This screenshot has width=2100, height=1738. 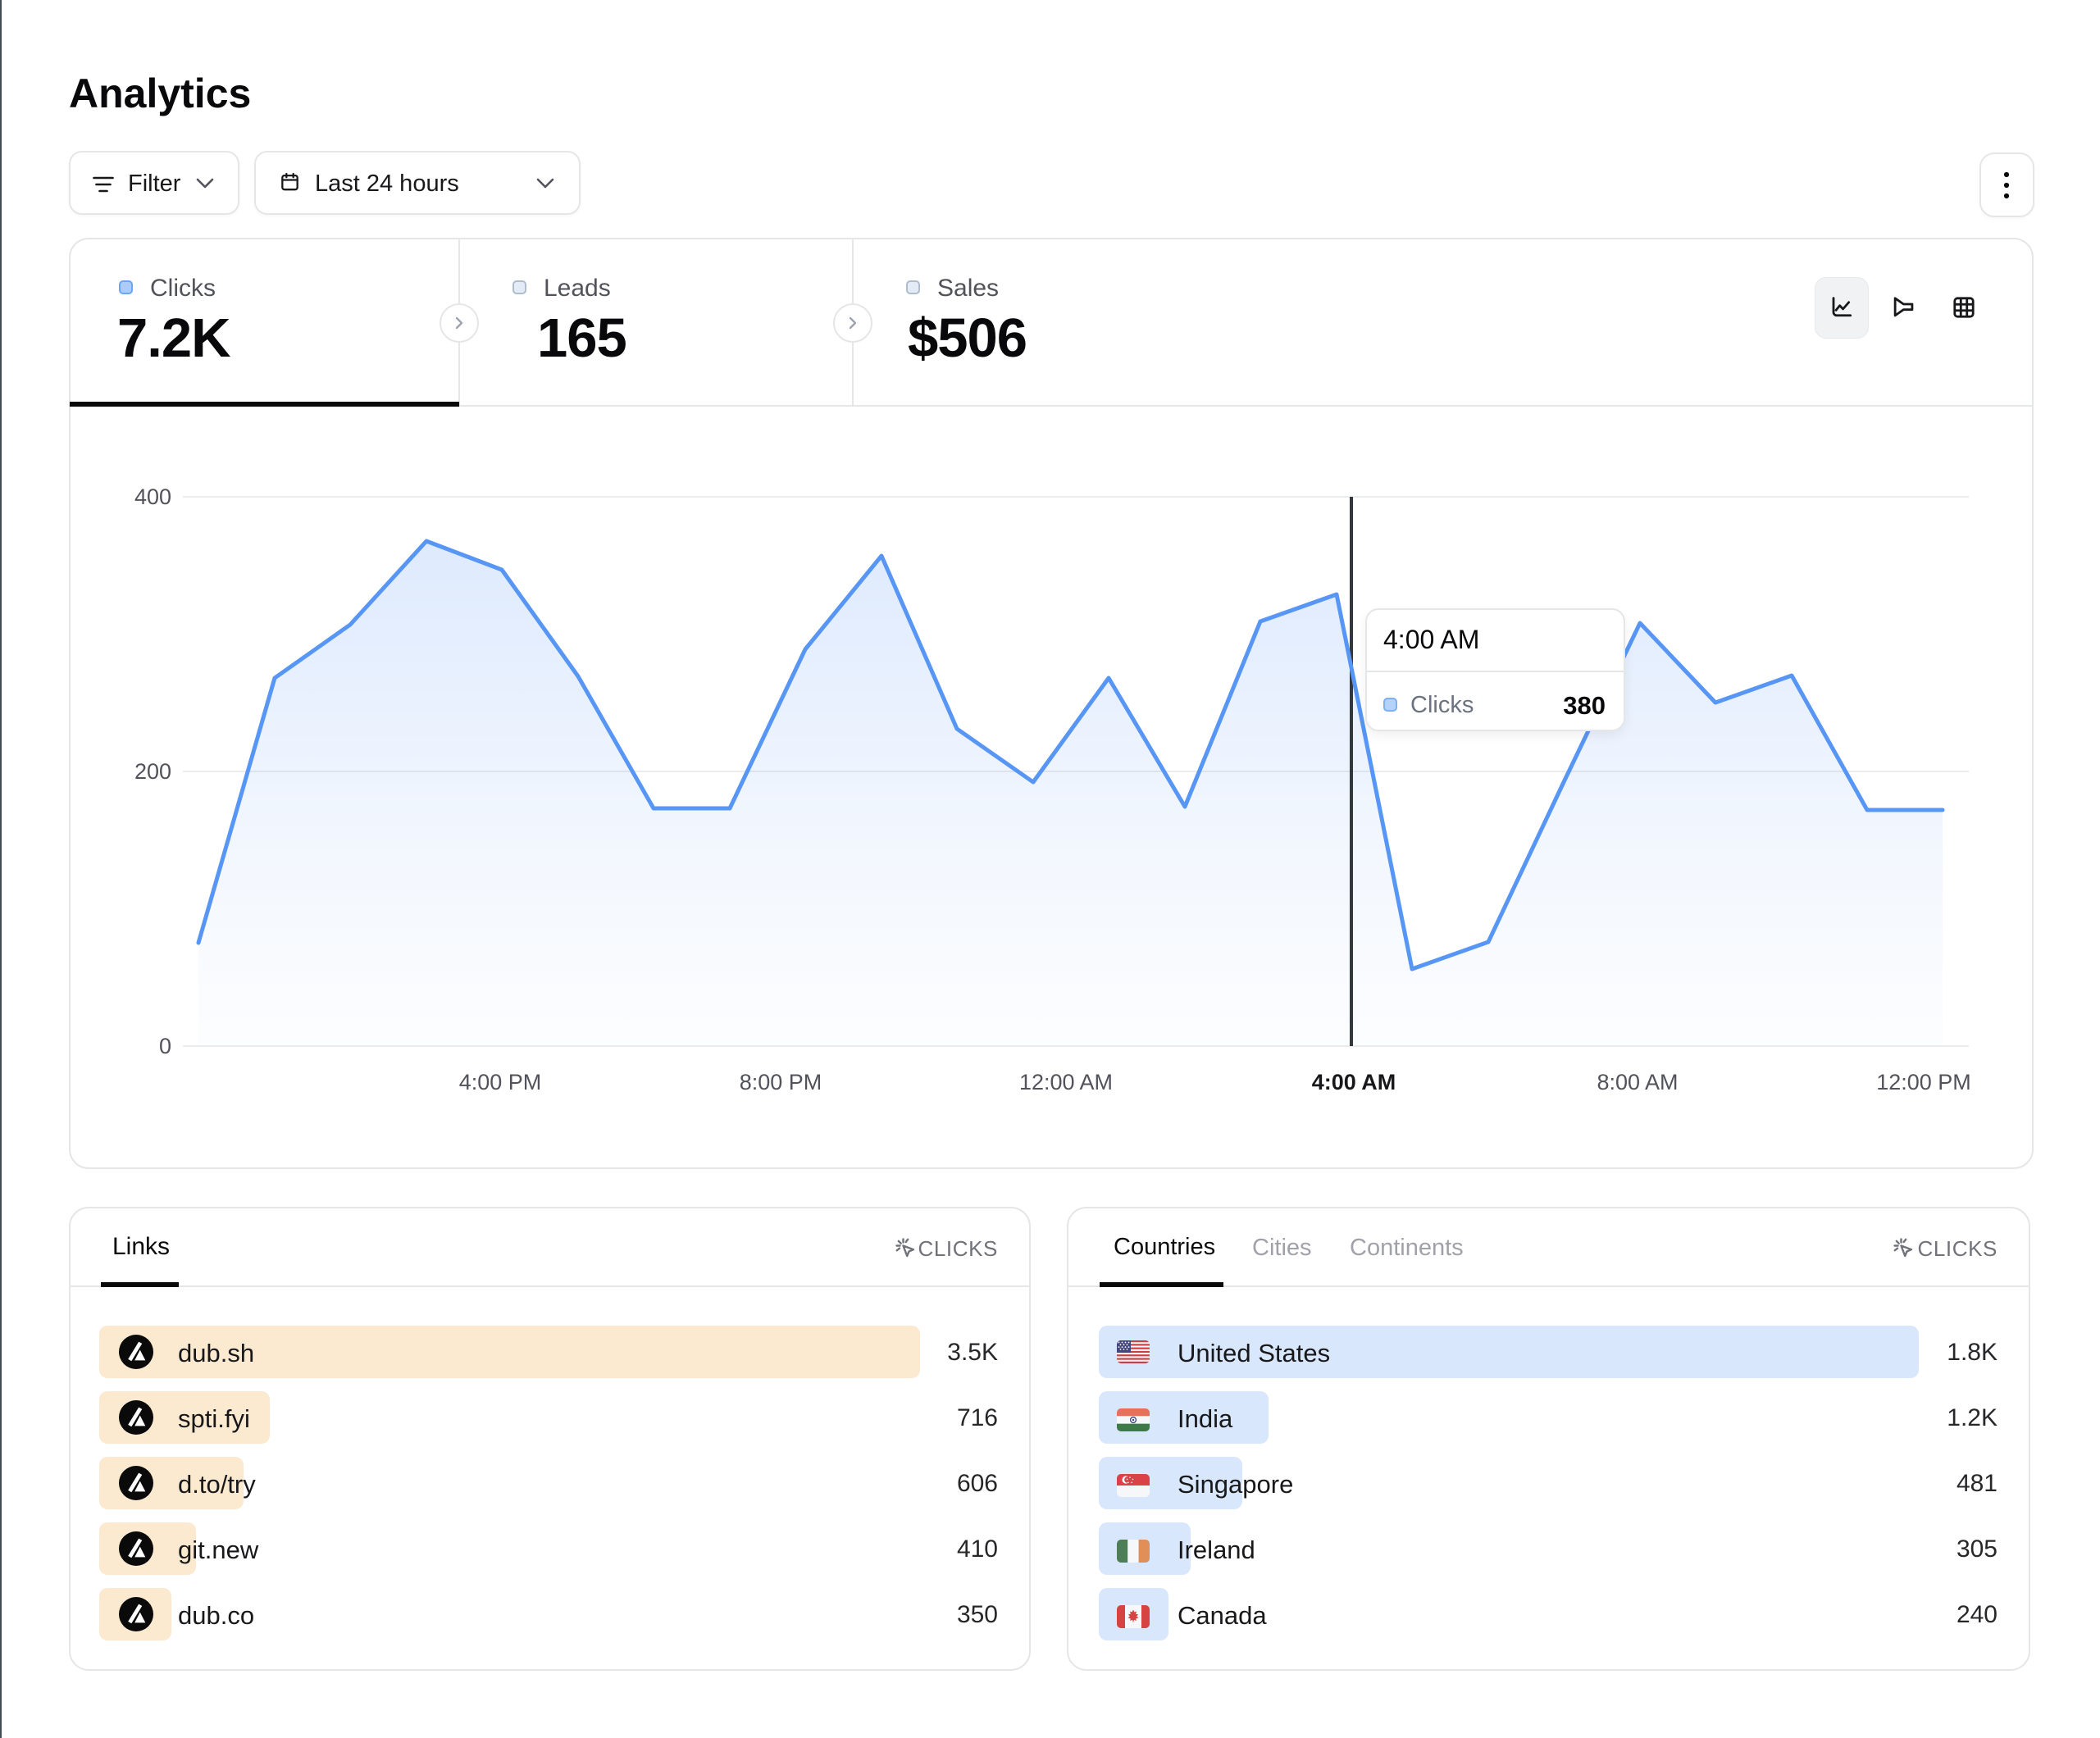 I want to click on svg-text: 4:00 PM, so click(x=500, y=1082).